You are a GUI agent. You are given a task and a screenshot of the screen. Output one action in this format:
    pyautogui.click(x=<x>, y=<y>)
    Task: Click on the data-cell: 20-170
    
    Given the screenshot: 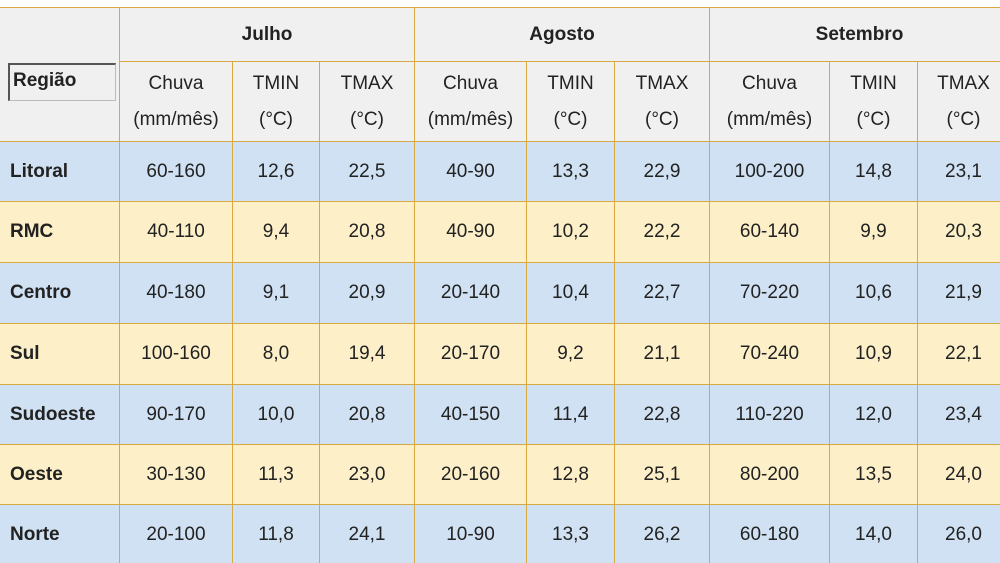 What is the action you would take?
    pyautogui.click(x=471, y=354)
    